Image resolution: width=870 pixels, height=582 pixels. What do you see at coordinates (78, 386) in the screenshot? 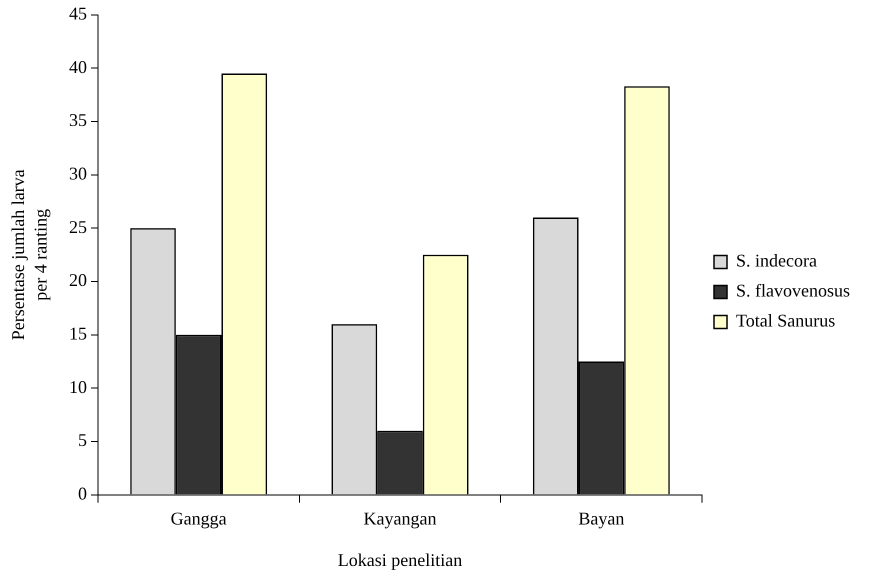
I see `y-tick-label: 10` at bounding box center [78, 386].